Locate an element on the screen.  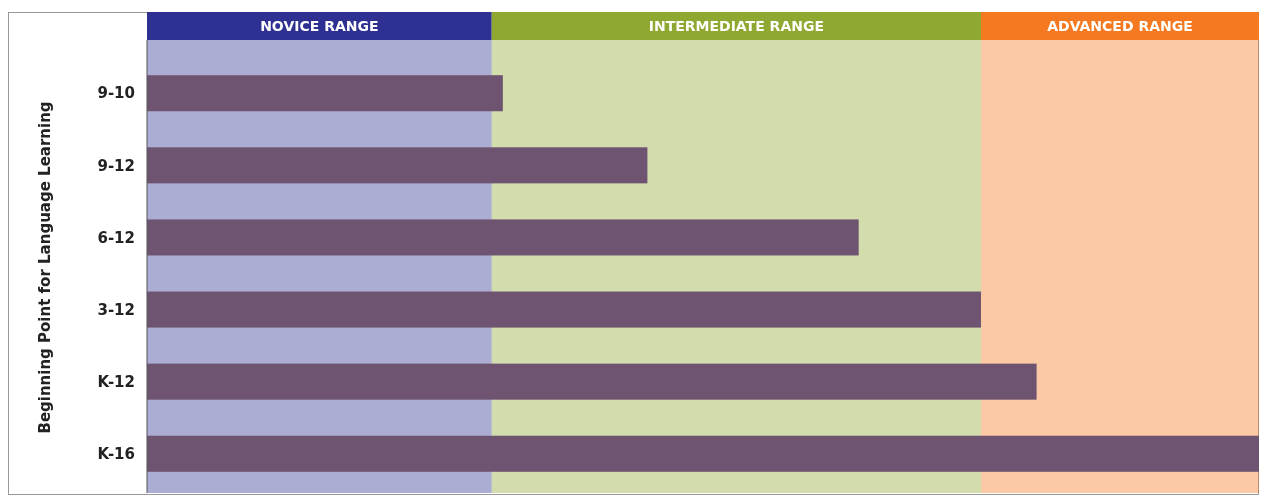
y-tick-label: K-16 is located at coordinates (116, 454).